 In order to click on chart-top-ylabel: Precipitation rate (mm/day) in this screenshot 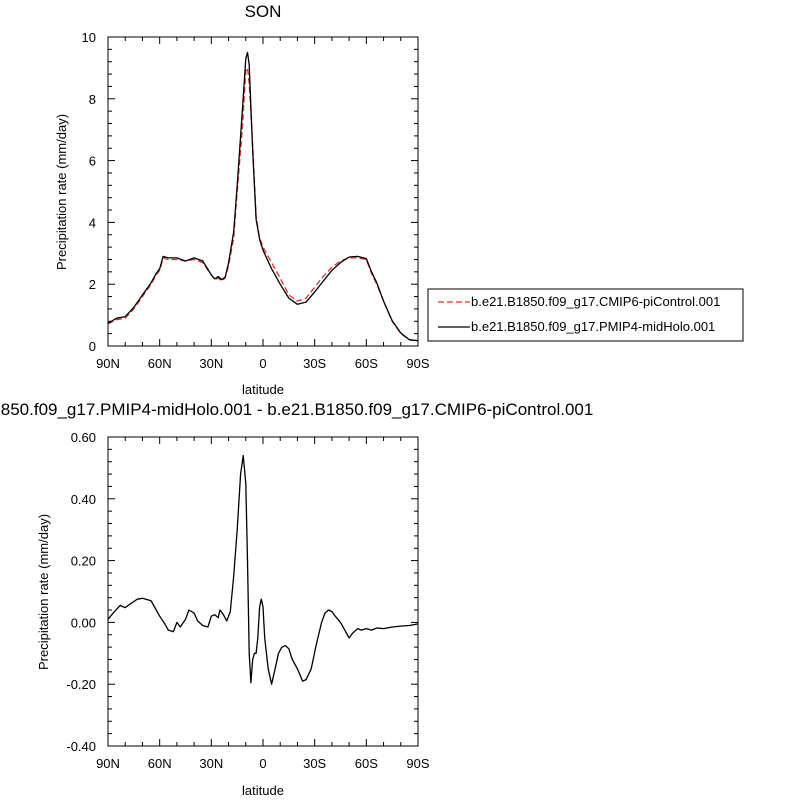, I will do `click(61, 192)`.